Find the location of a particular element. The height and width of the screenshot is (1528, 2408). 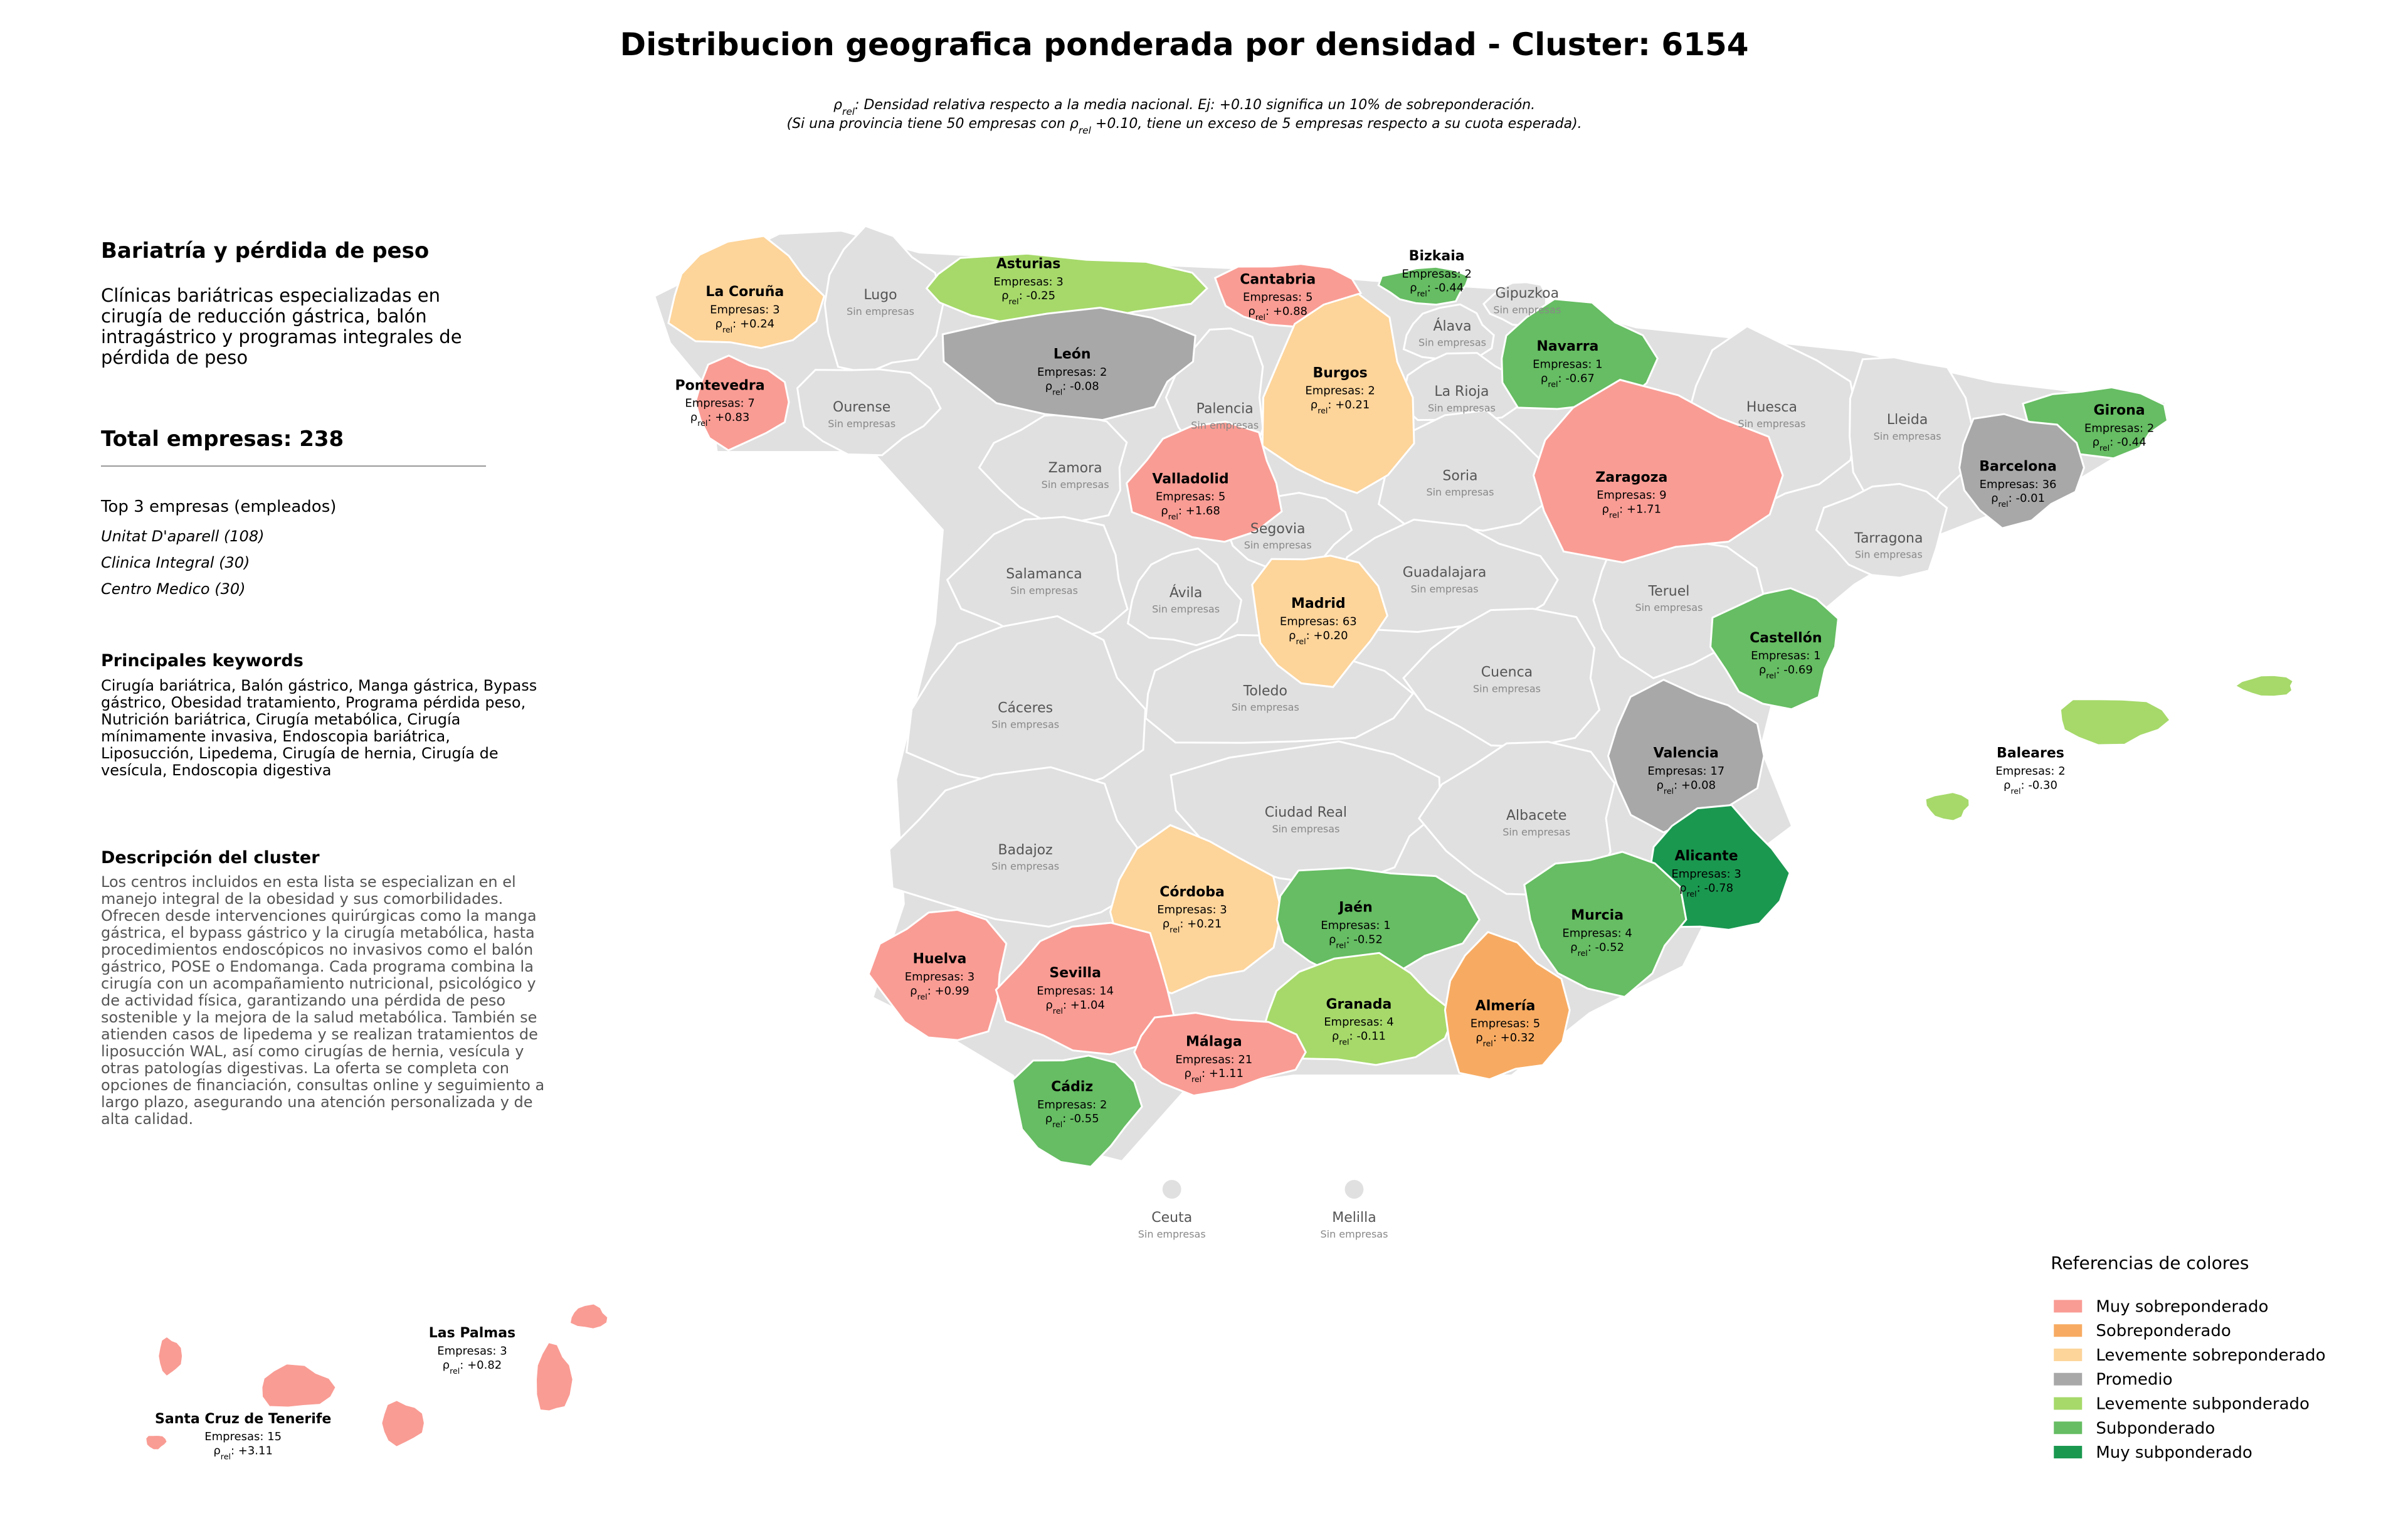

divider is located at coordinates (293, 466).